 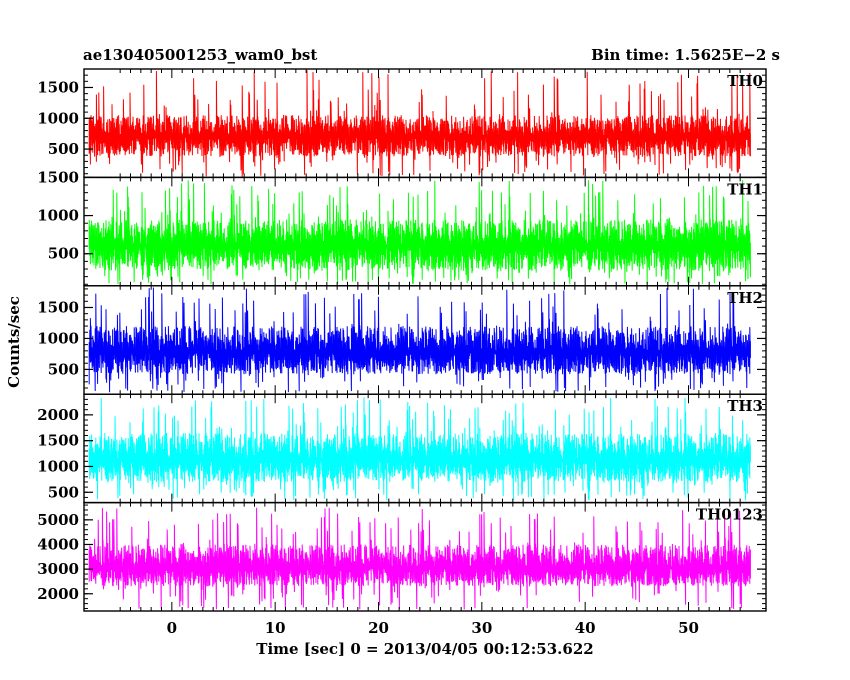 I want to click on y-tick-label: 5000, so click(x=58, y=520).